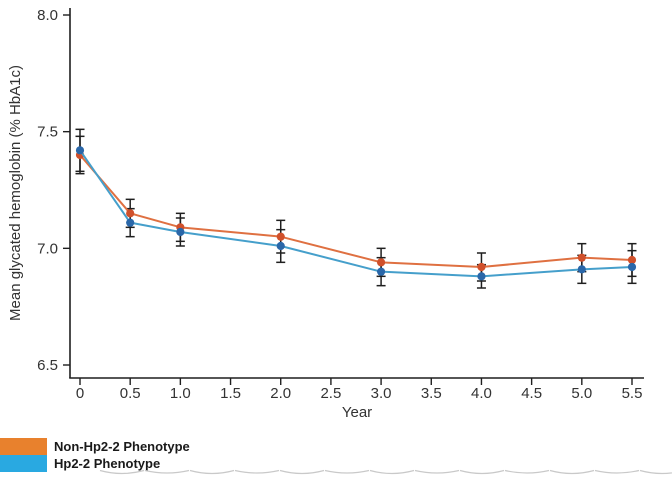 This screenshot has height=478, width=672. I want to click on x-tick-label: 4.5, so click(531, 393).